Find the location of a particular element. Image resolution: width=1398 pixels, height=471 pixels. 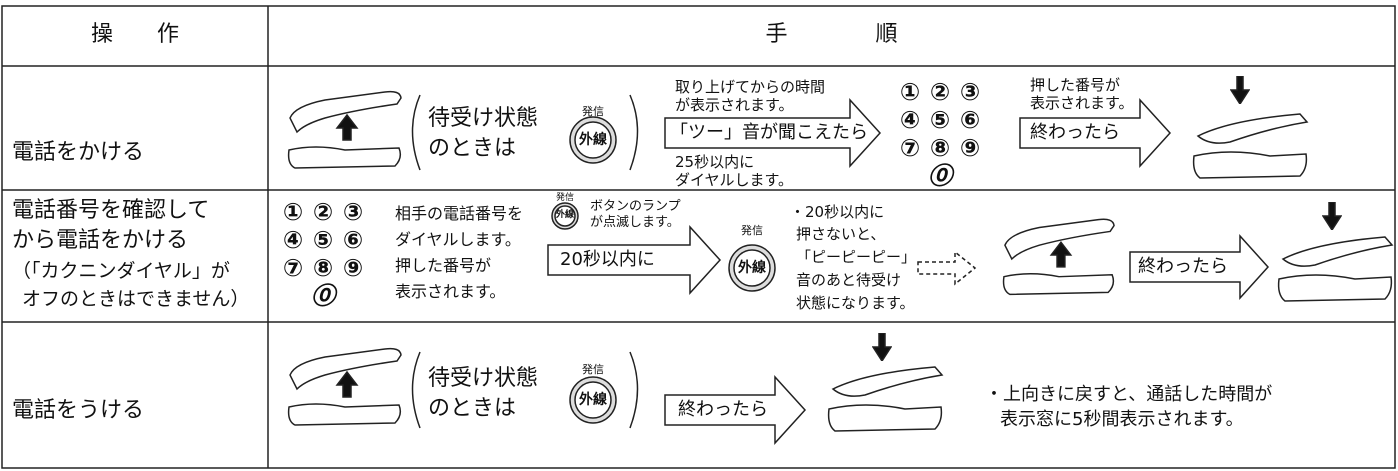

header-procedure: 手 順 is located at coordinates (831, 34).